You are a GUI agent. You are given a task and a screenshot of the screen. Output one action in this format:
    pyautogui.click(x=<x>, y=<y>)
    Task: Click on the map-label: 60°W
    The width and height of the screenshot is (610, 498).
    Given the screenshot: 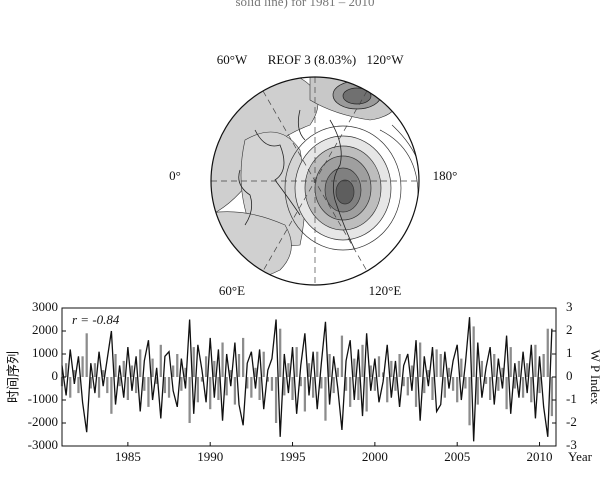 What is the action you would take?
    pyautogui.click(x=232, y=59)
    